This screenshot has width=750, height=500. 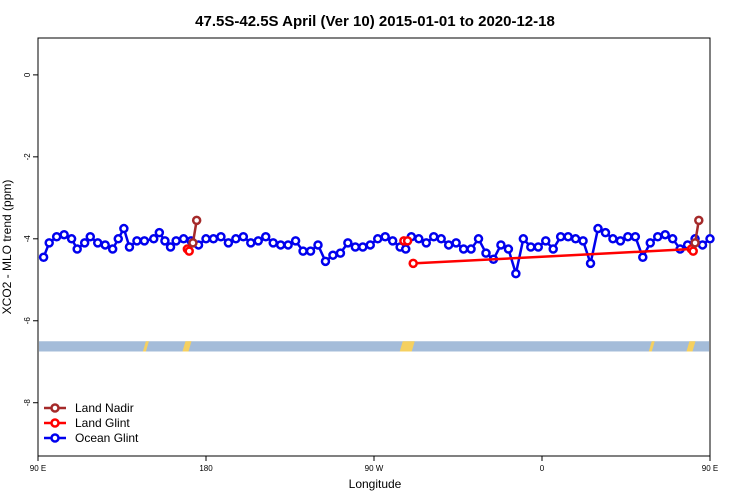 What do you see at coordinates (27, 239) in the screenshot?
I see `y-tick-label: -4` at bounding box center [27, 239].